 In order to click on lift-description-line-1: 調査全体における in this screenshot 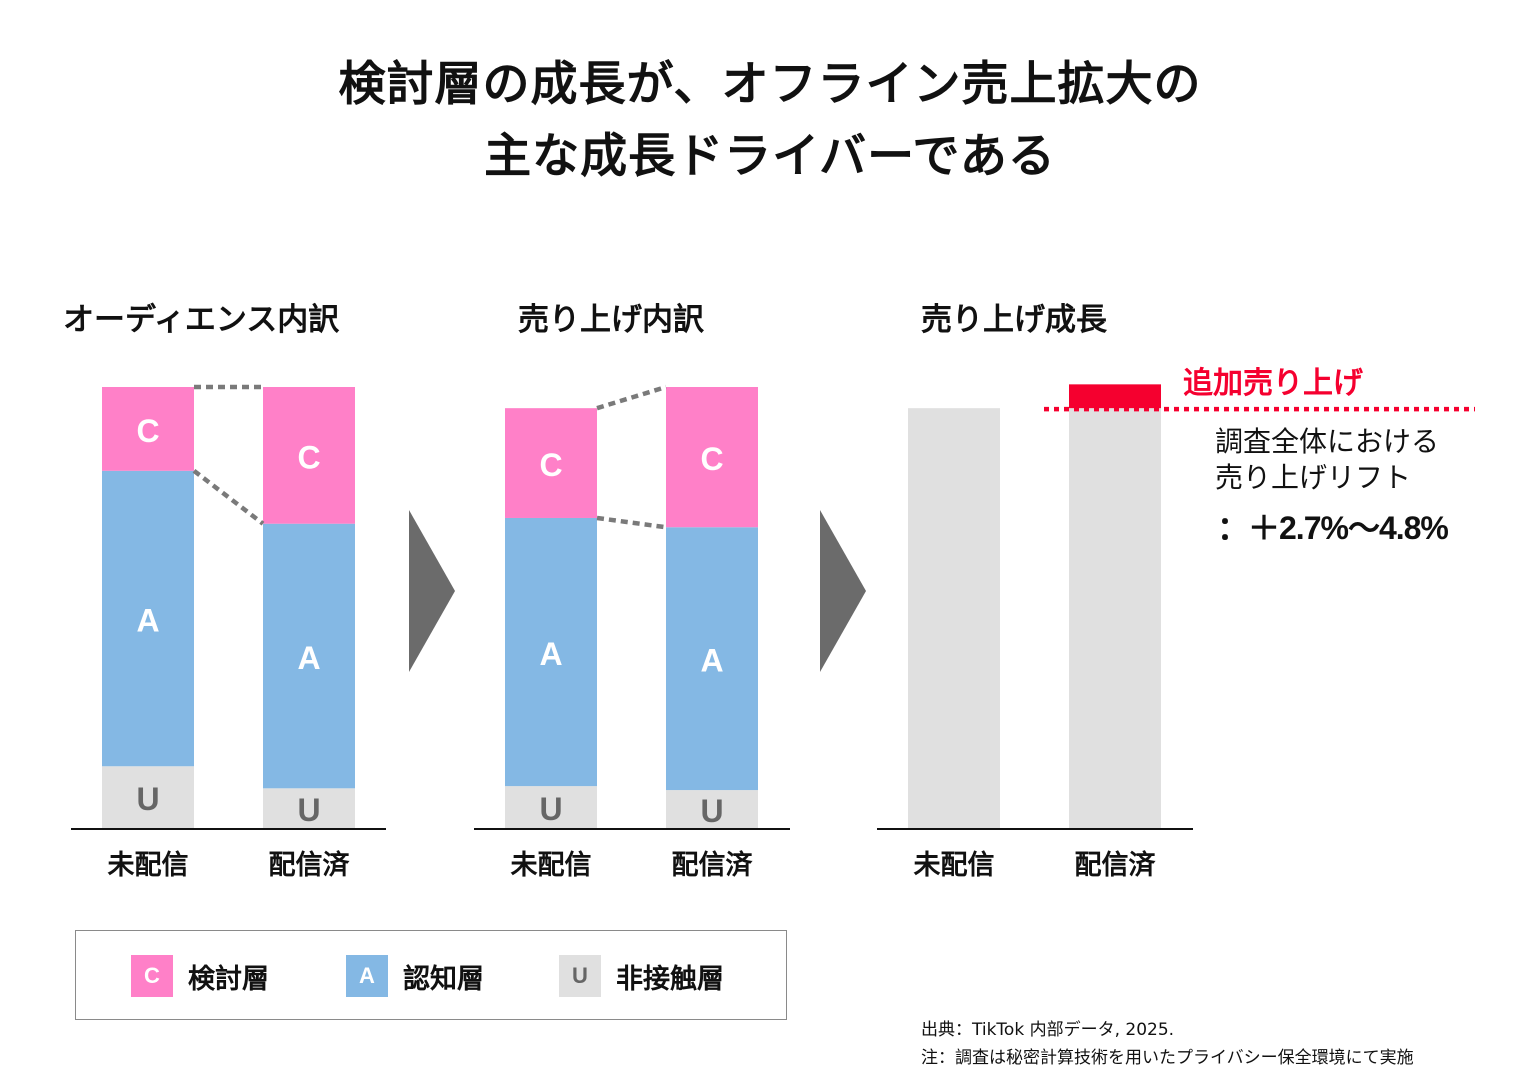, I will do `click(1327, 441)`.